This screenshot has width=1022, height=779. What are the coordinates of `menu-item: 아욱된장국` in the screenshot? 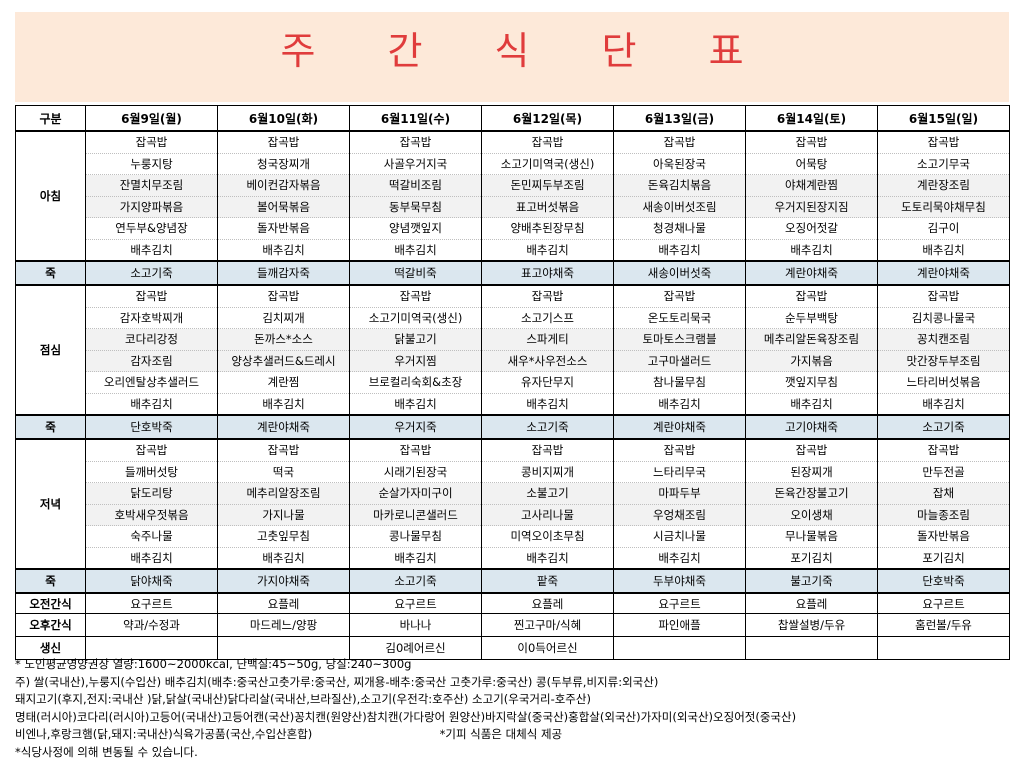 It's located at (679, 164).